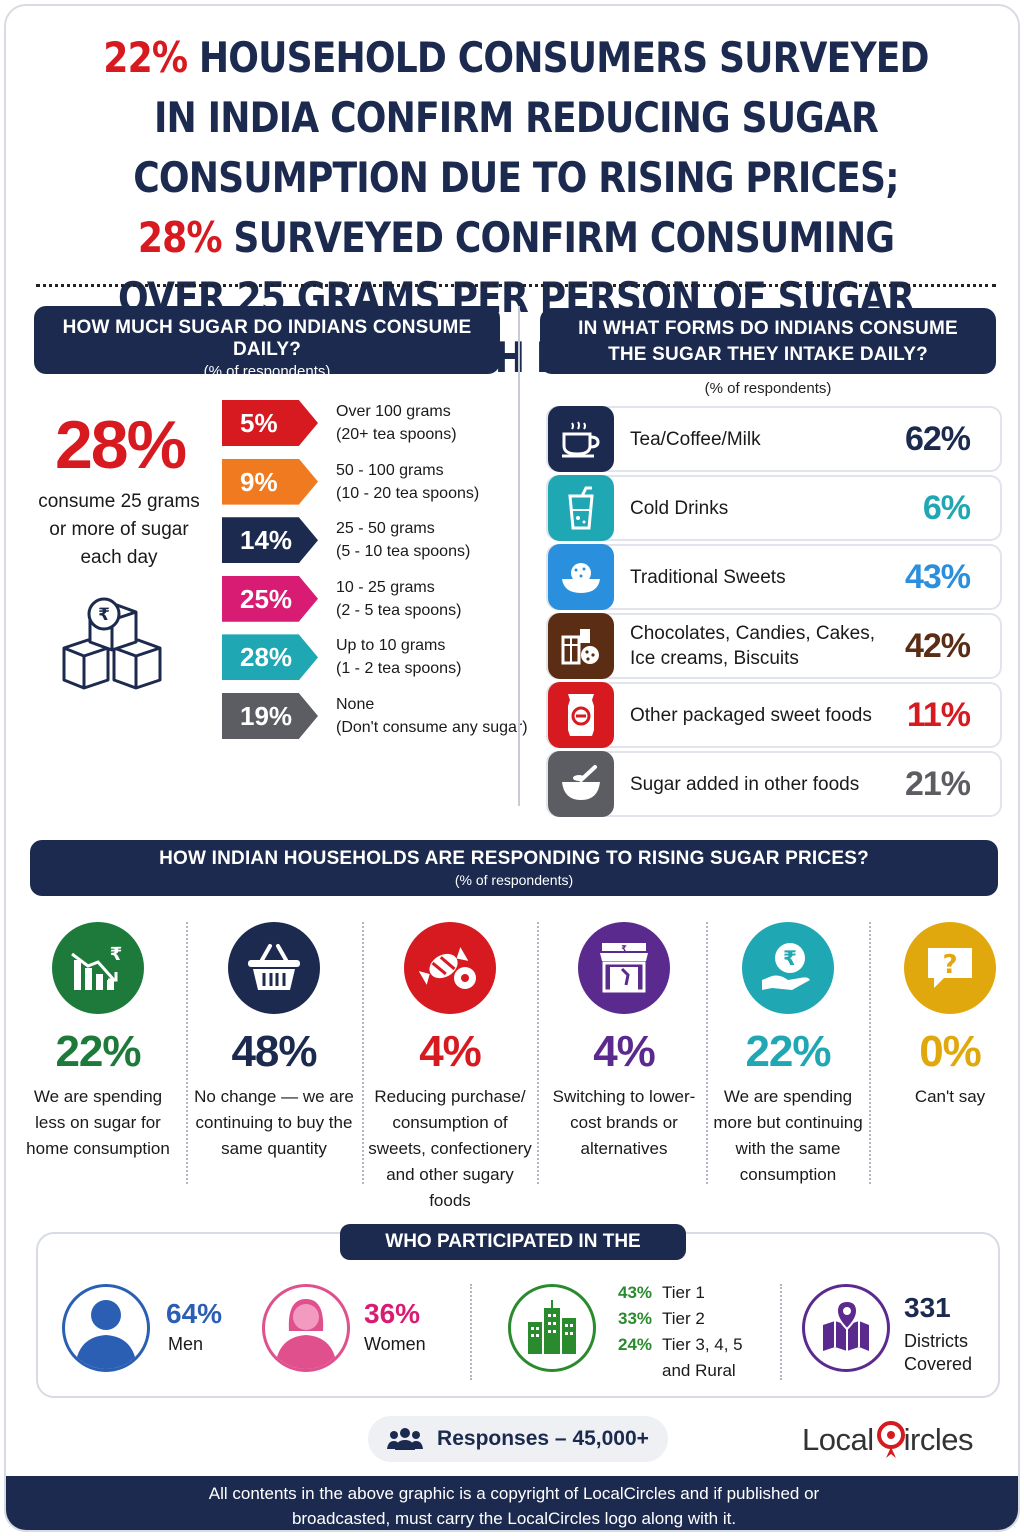 This screenshot has width=1024, height=1536. I want to click on logo-text-1: Local, so click(838, 1439).